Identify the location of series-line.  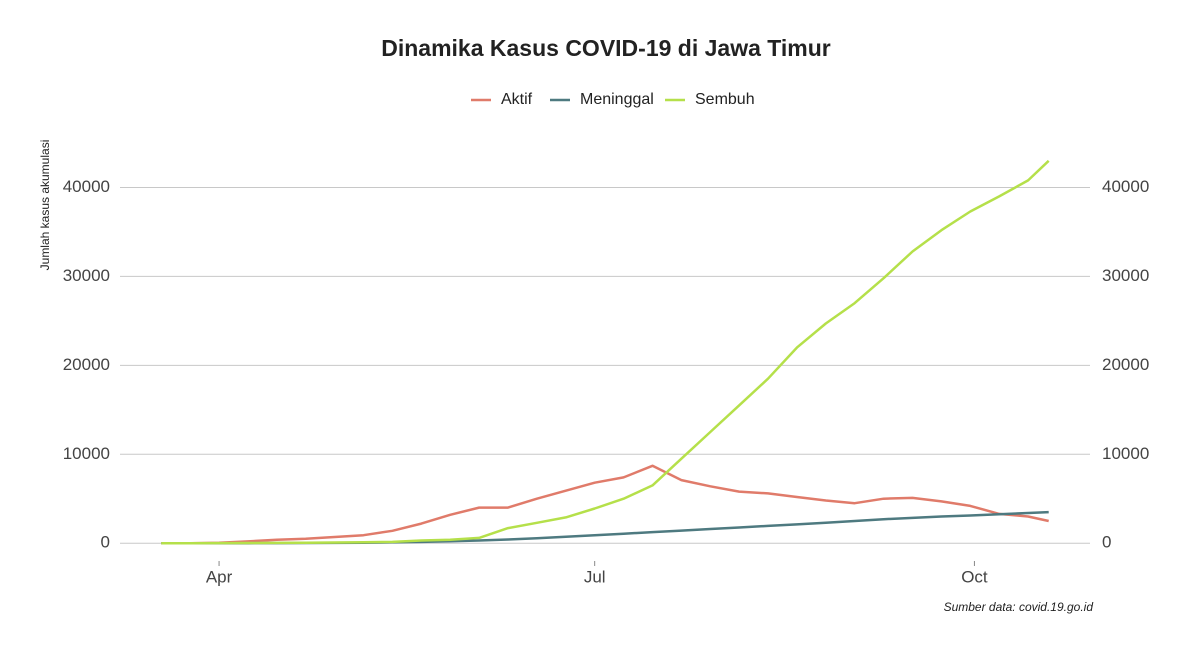
(605, 504).